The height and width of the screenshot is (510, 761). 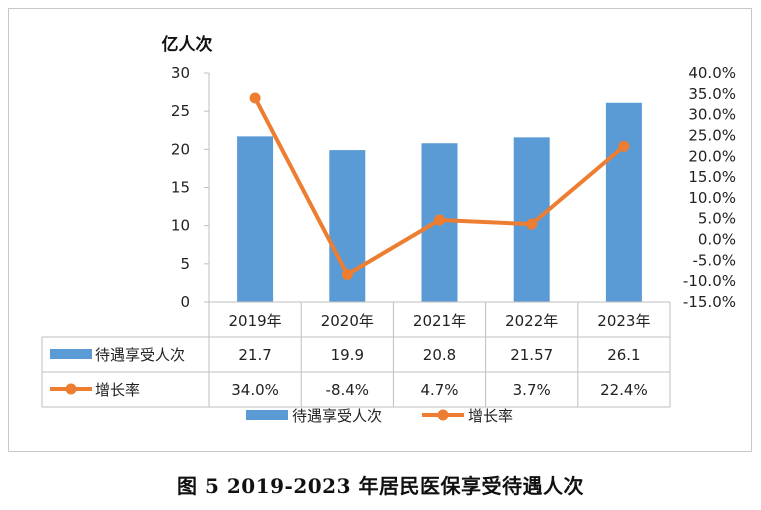 What do you see at coordinates (347, 321) in the screenshot?
I see `x-tick-label: 2020年` at bounding box center [347, 321].